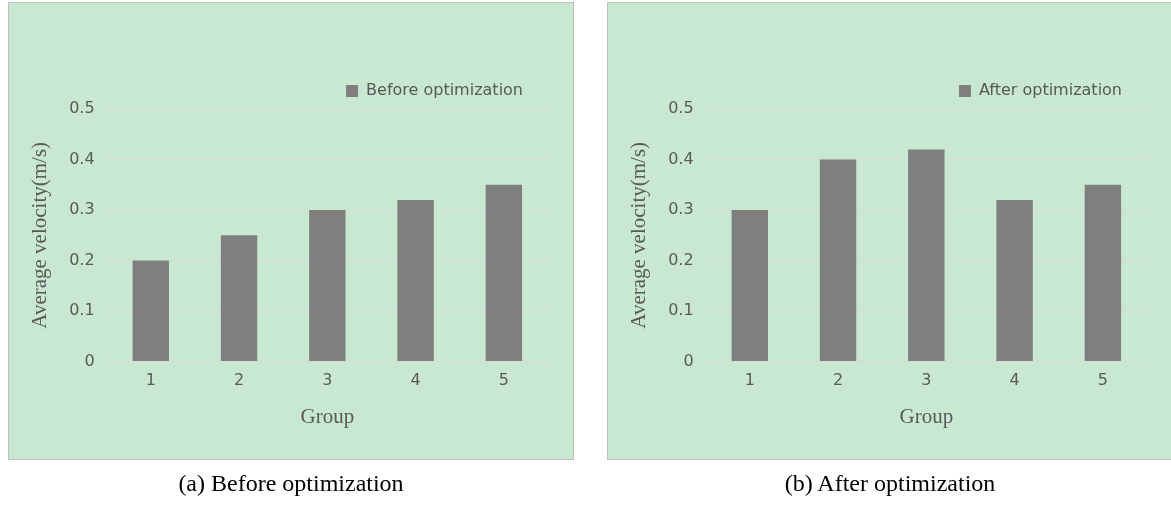 Image resolution: width=1171 pixels, height=513 pixels. I want to click on legend-label: Before optimization, so click(445, 90).